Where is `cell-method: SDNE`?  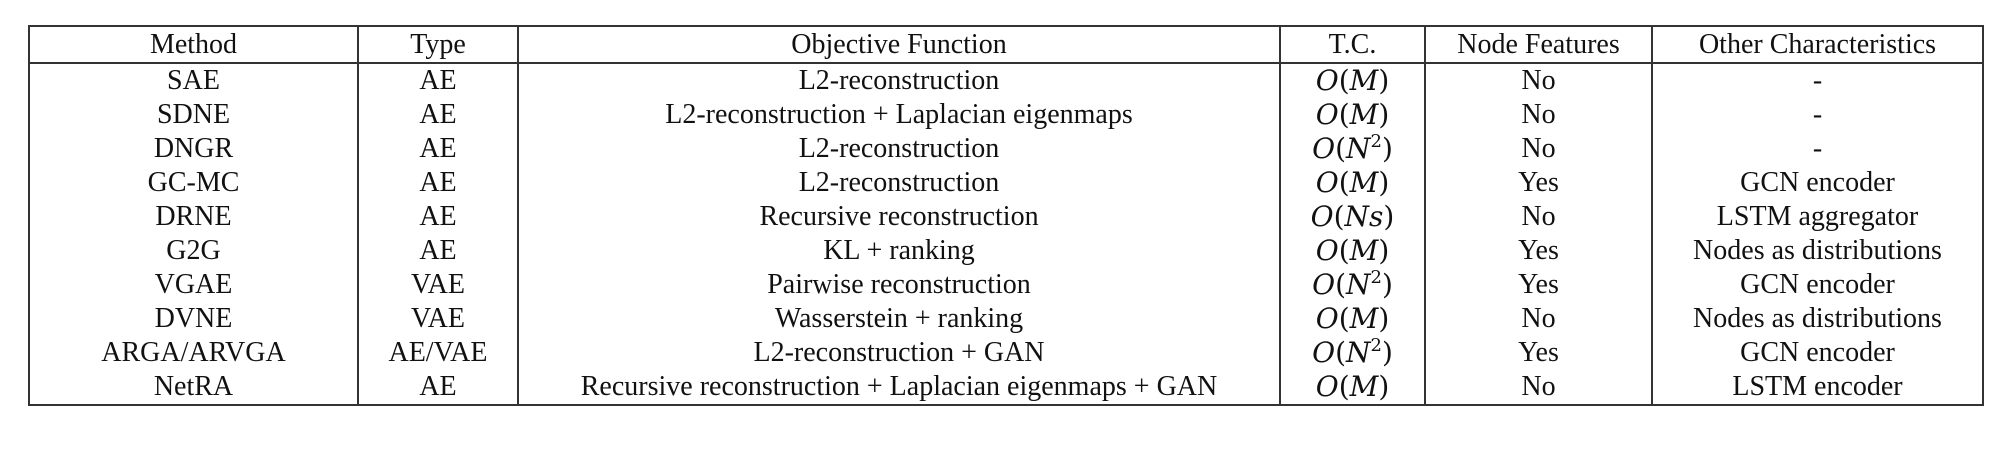 cell-method: SDNE is located at coordinates (193, 115).